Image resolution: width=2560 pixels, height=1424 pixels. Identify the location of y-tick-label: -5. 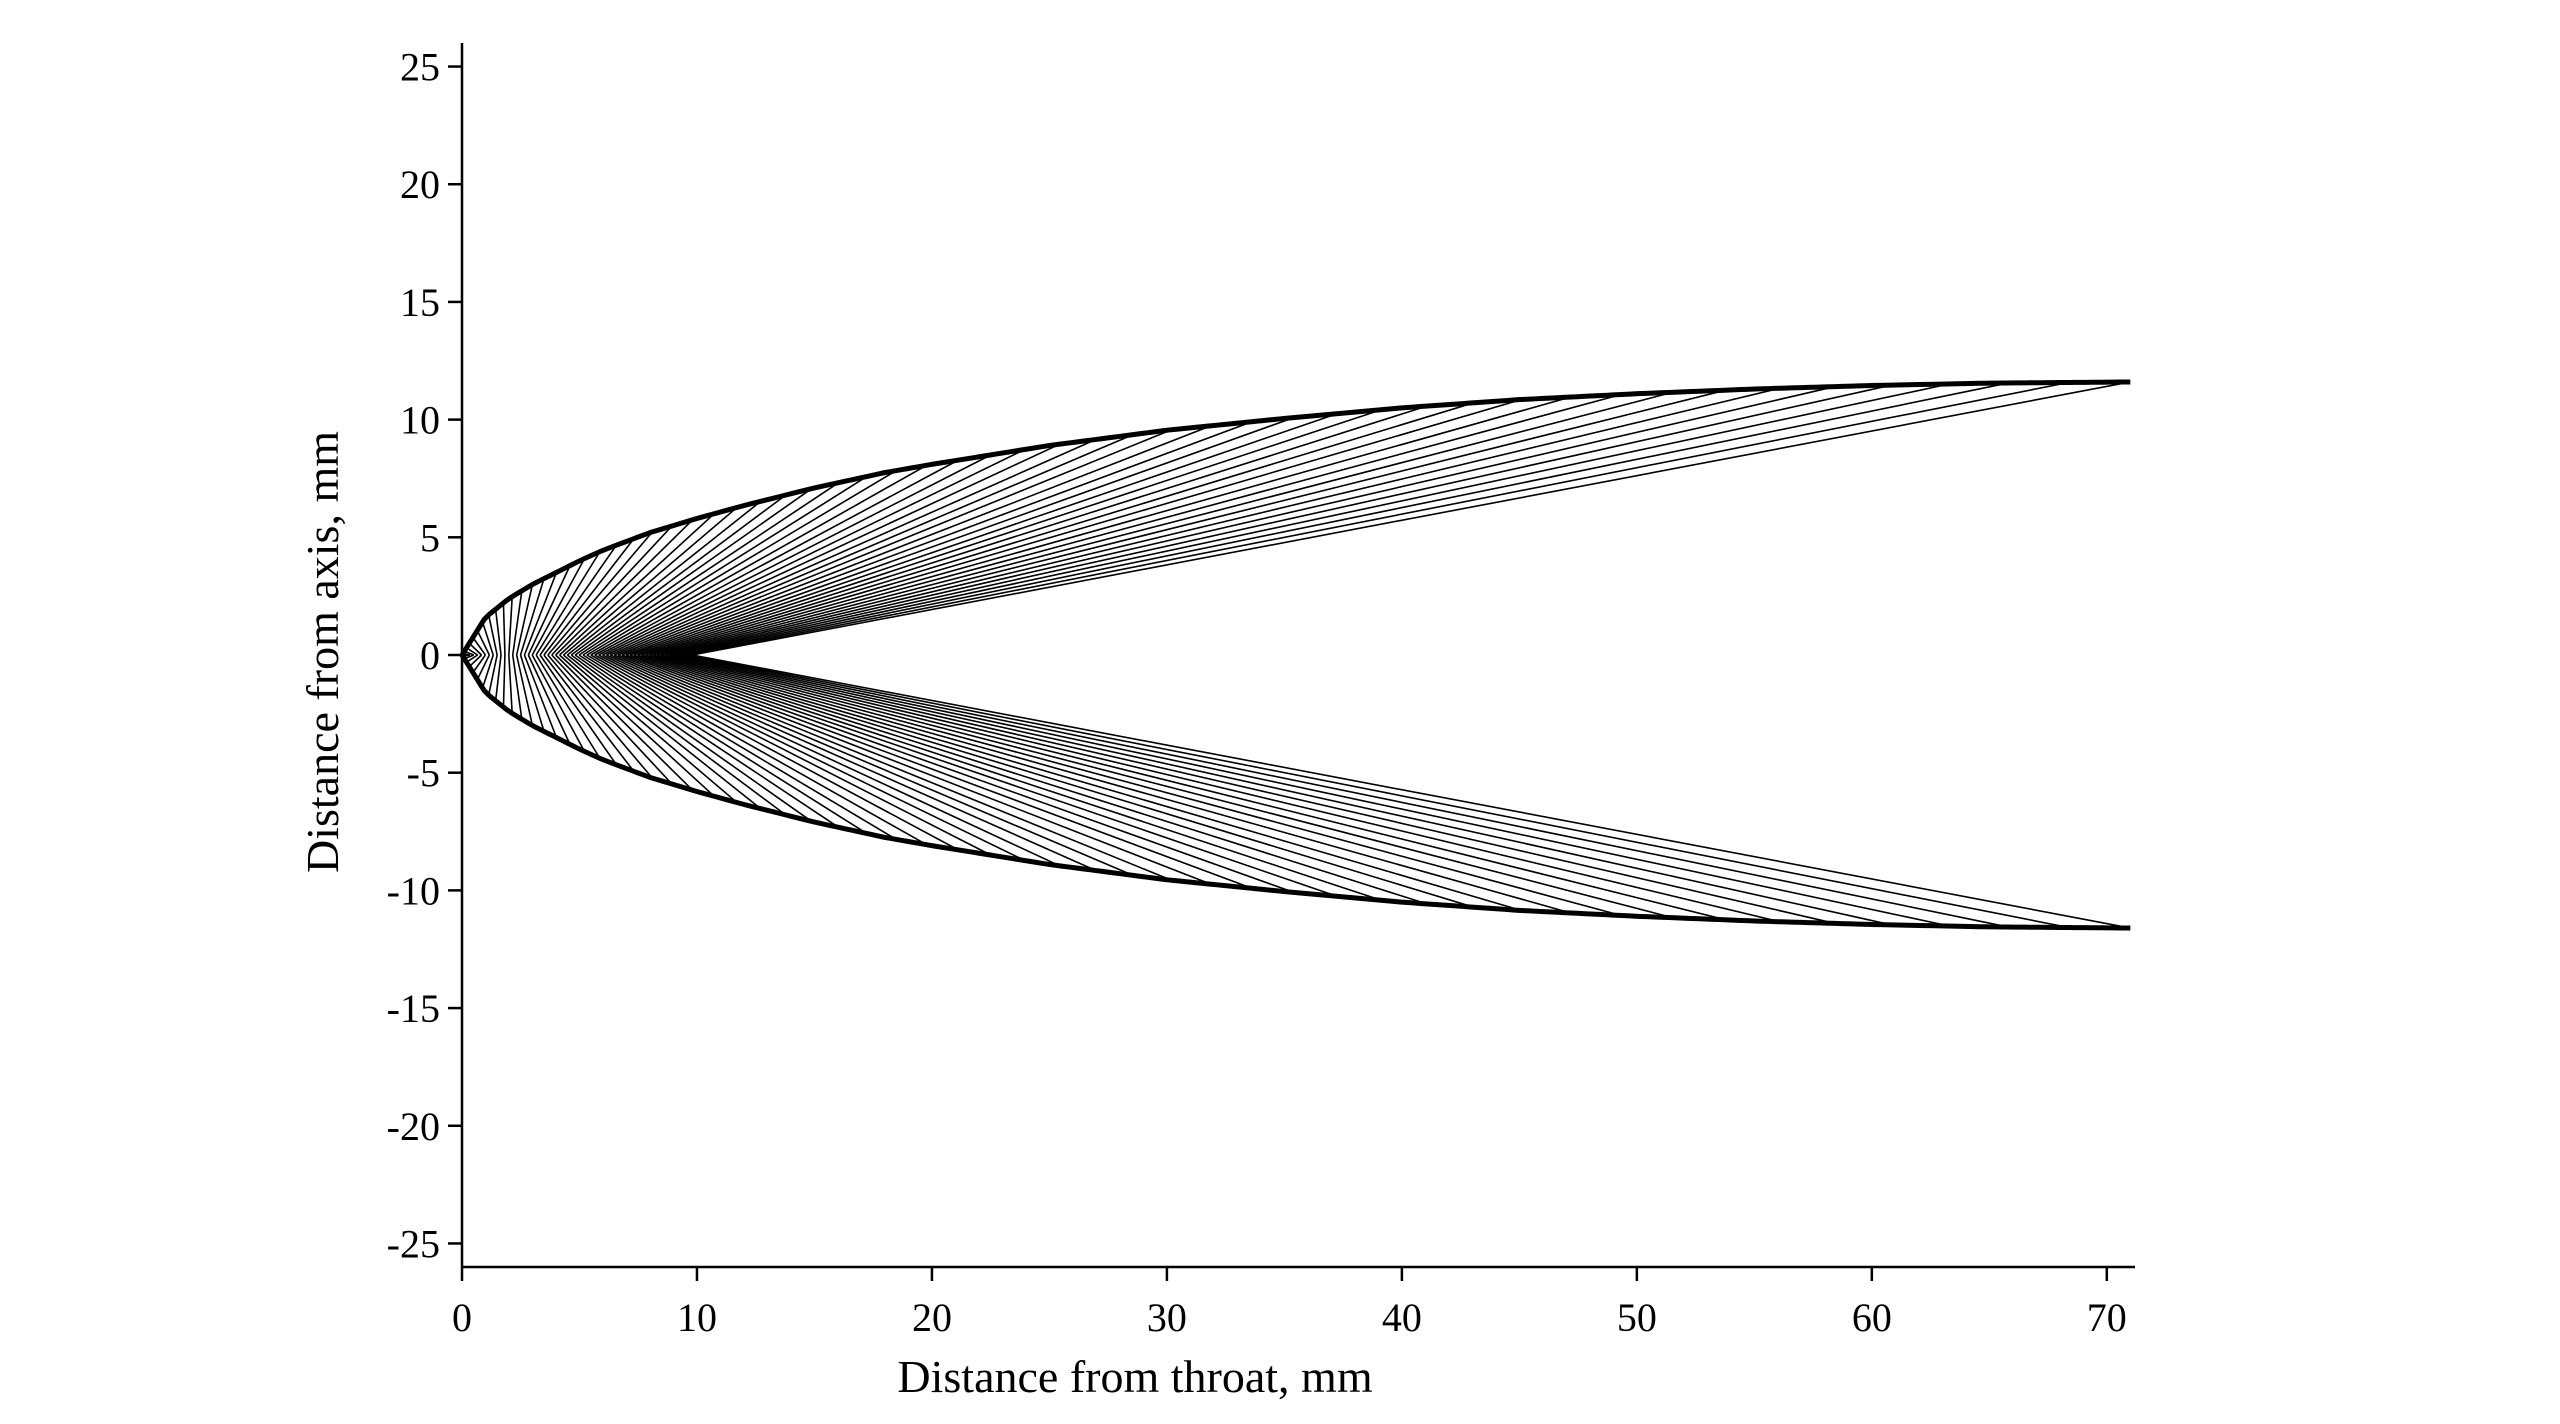
(423, 773).